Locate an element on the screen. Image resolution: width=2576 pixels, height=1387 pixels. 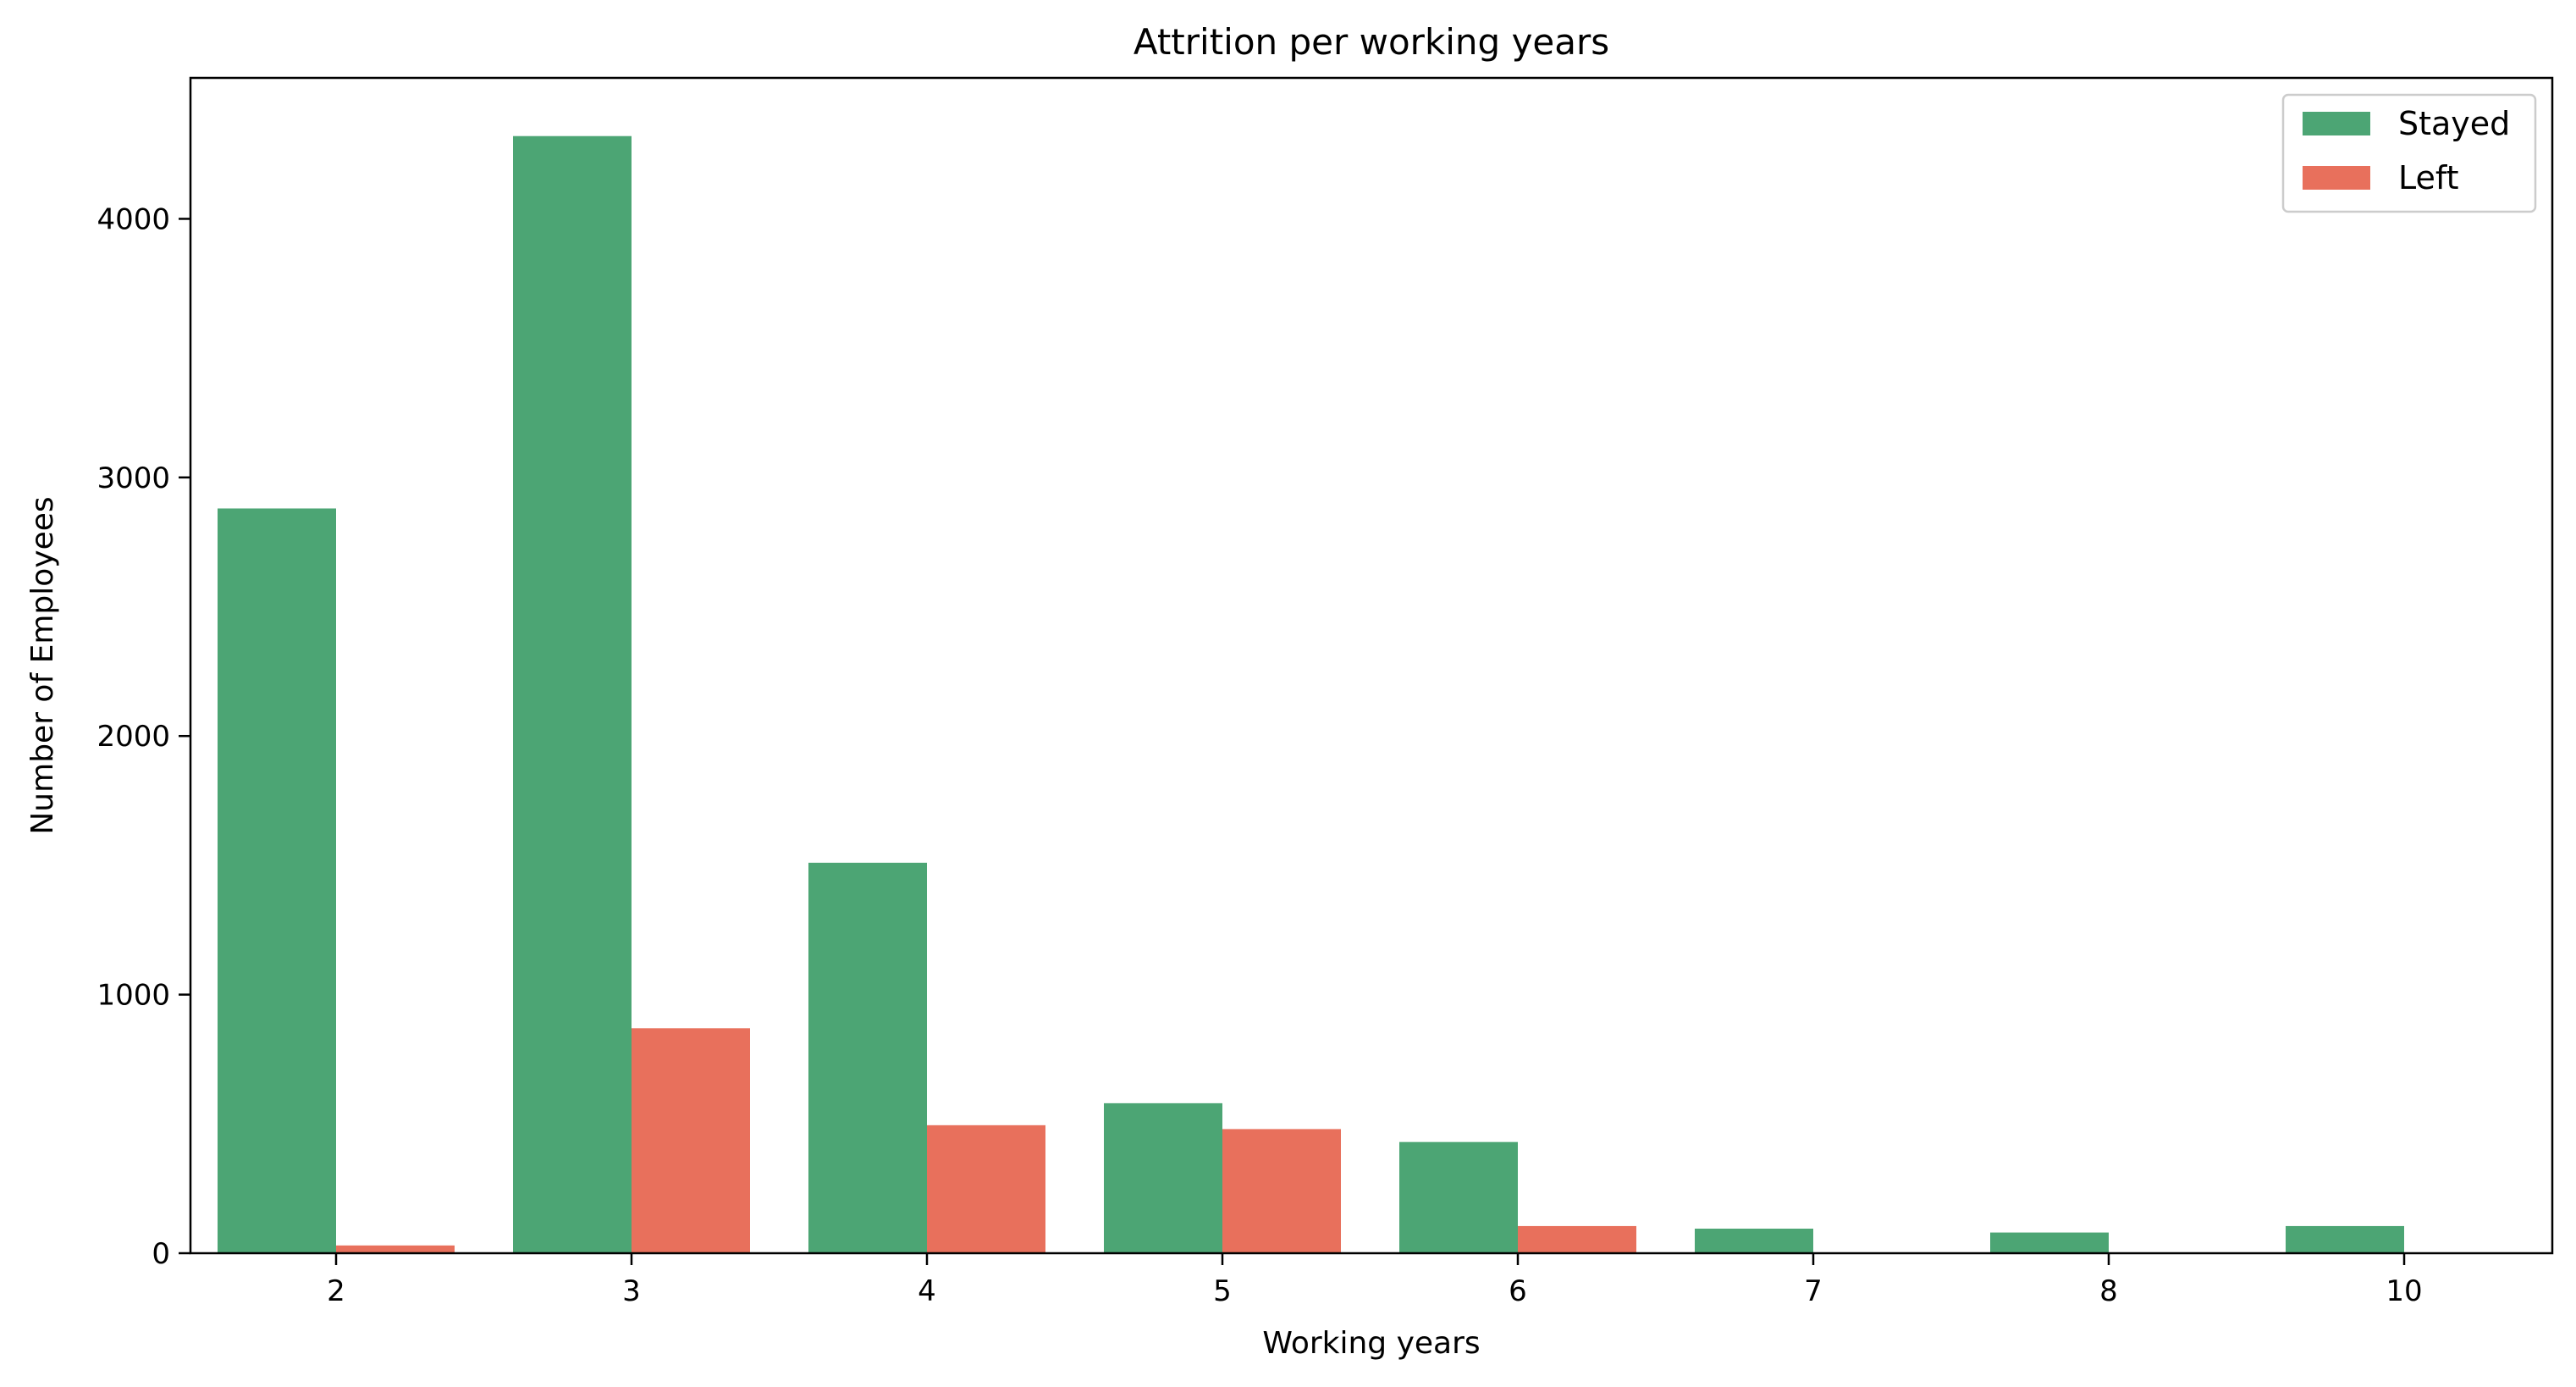
y-tick-label: 4000 is located at coordinates (133, 219).